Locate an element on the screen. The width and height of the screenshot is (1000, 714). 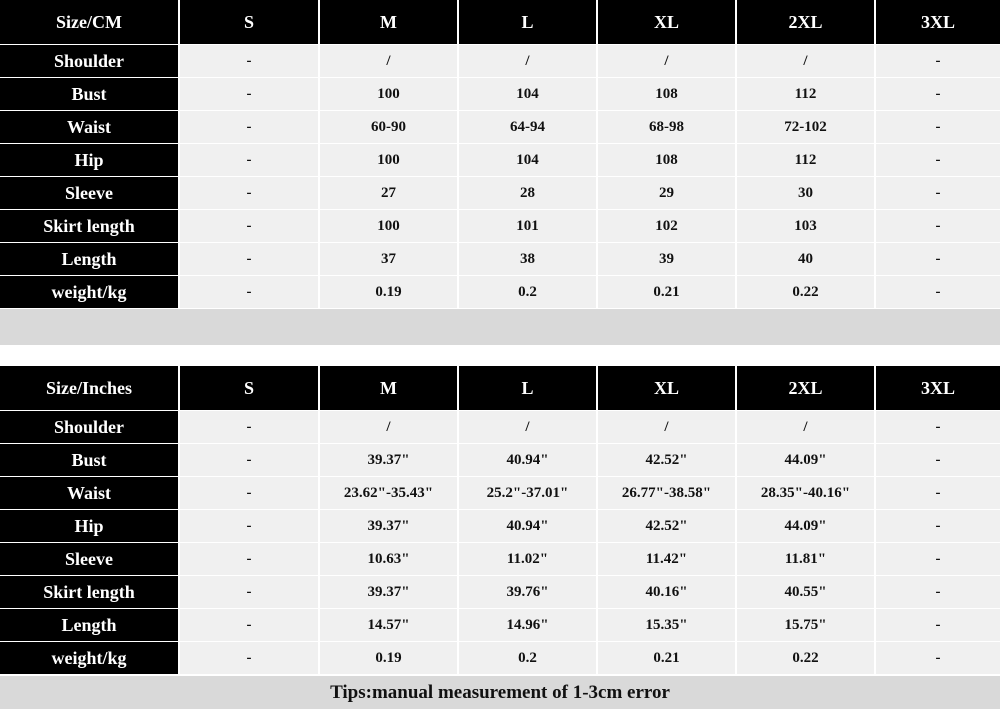
table-cell: 0.22 is located at coordinates (805, 658).